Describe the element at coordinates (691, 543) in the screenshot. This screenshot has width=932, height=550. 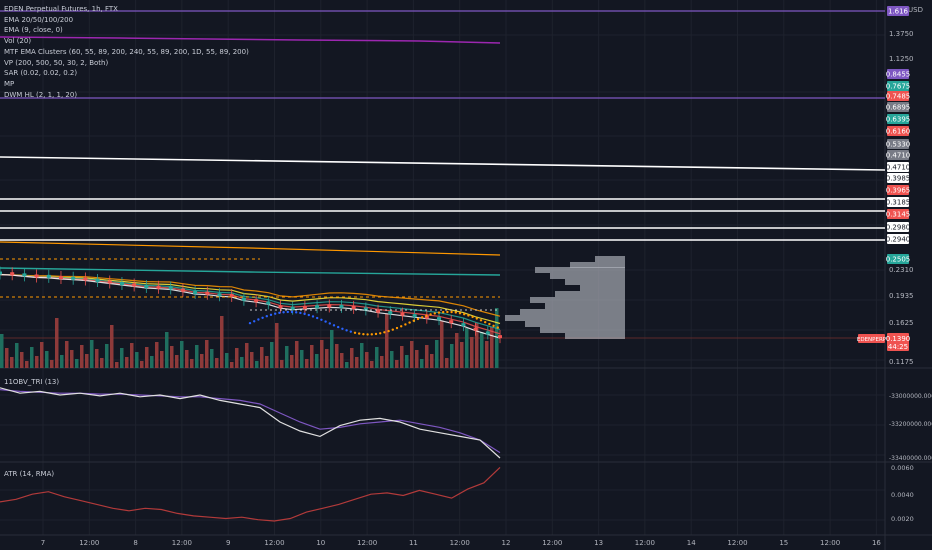
I see `x-tick-label: 14` at that location.